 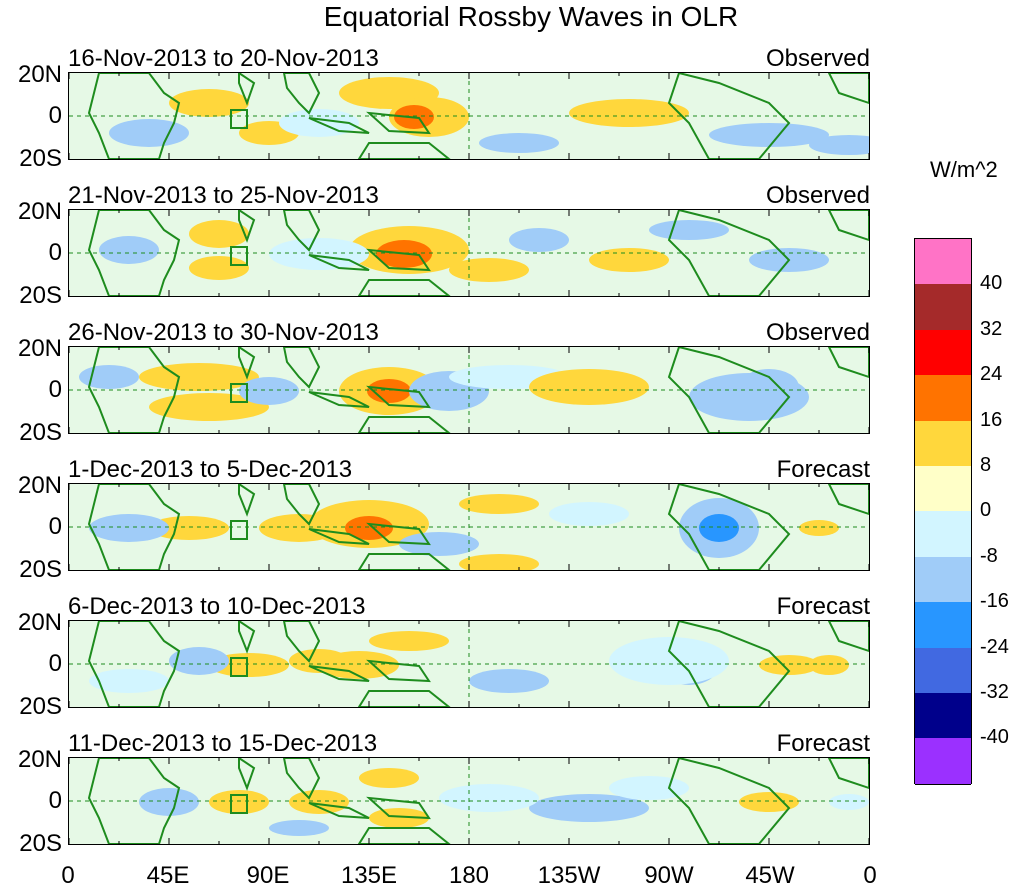 What do you see at coordinates (268, 875) in the screenshot?
I see `lon-tick-label: 90E` at bounding box center [268, 875].